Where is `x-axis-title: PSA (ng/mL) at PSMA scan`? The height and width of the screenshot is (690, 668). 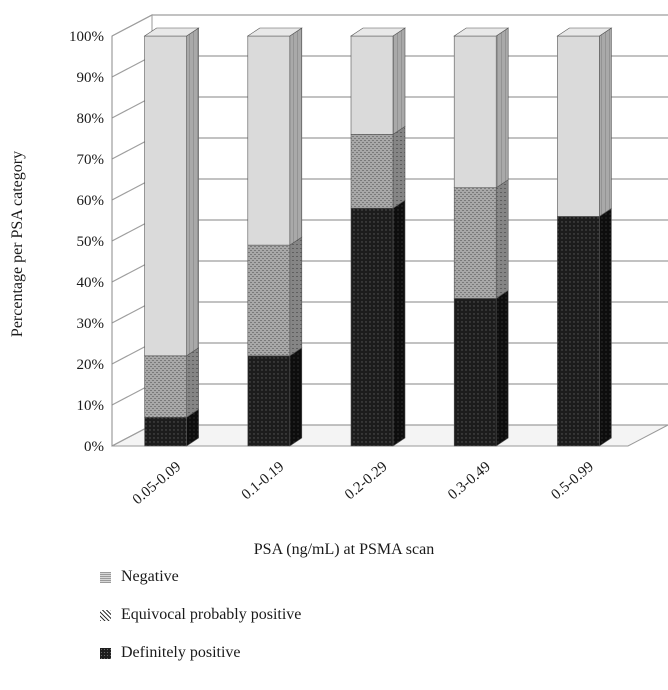 x-axis-title: PSA (ng/mL) at PSMA scan is located at coordinates (344, 549).